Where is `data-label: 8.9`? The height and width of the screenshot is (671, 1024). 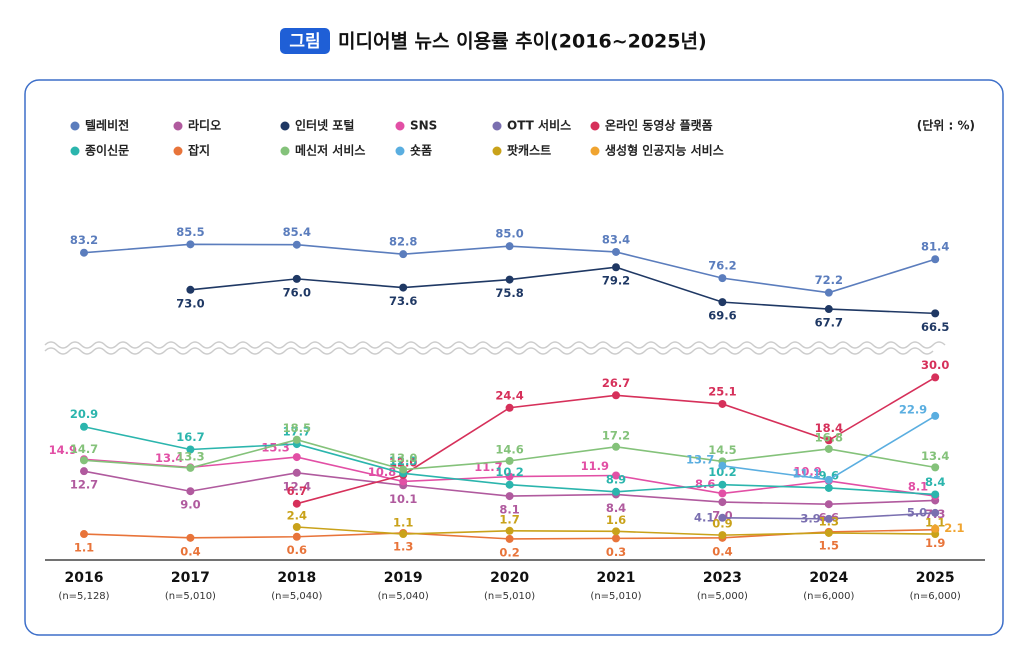
data-label: 8.9 is located at coordinates (616, 479).